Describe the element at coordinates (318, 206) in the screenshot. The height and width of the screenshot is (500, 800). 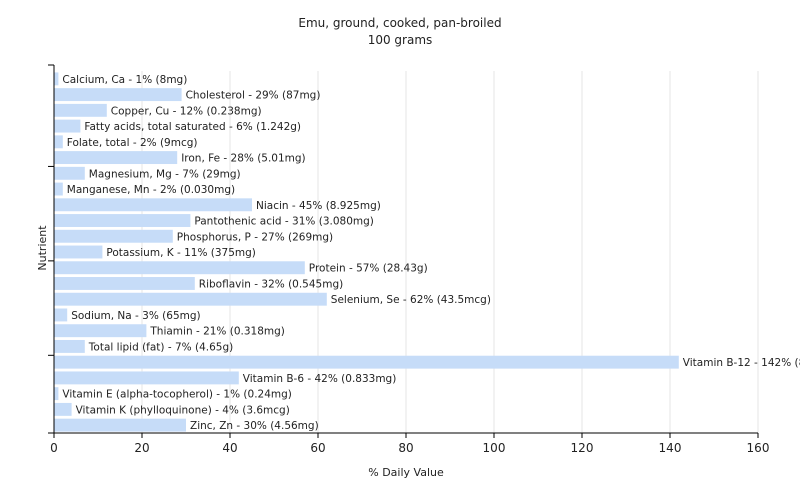
I see `bar-label: Niacin - 45% (8.925mg)` at that location.